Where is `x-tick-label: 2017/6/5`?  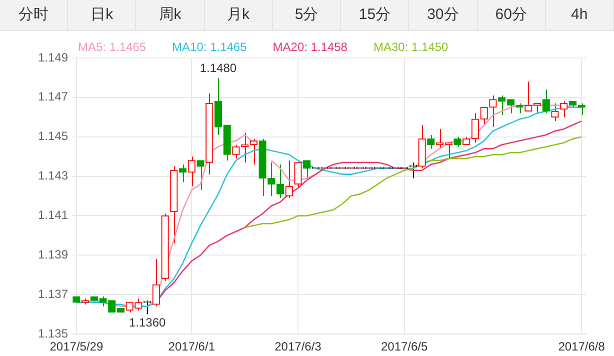 x-tick-label: 2017/6/5 is located at coordinates (404, 347).